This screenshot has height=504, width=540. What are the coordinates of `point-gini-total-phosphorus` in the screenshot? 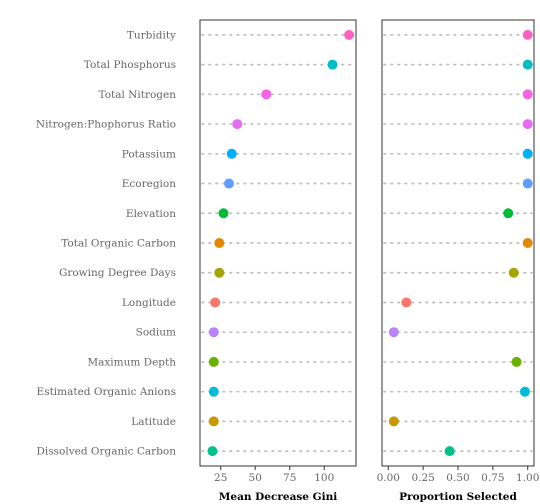 It's located at (332, 64).